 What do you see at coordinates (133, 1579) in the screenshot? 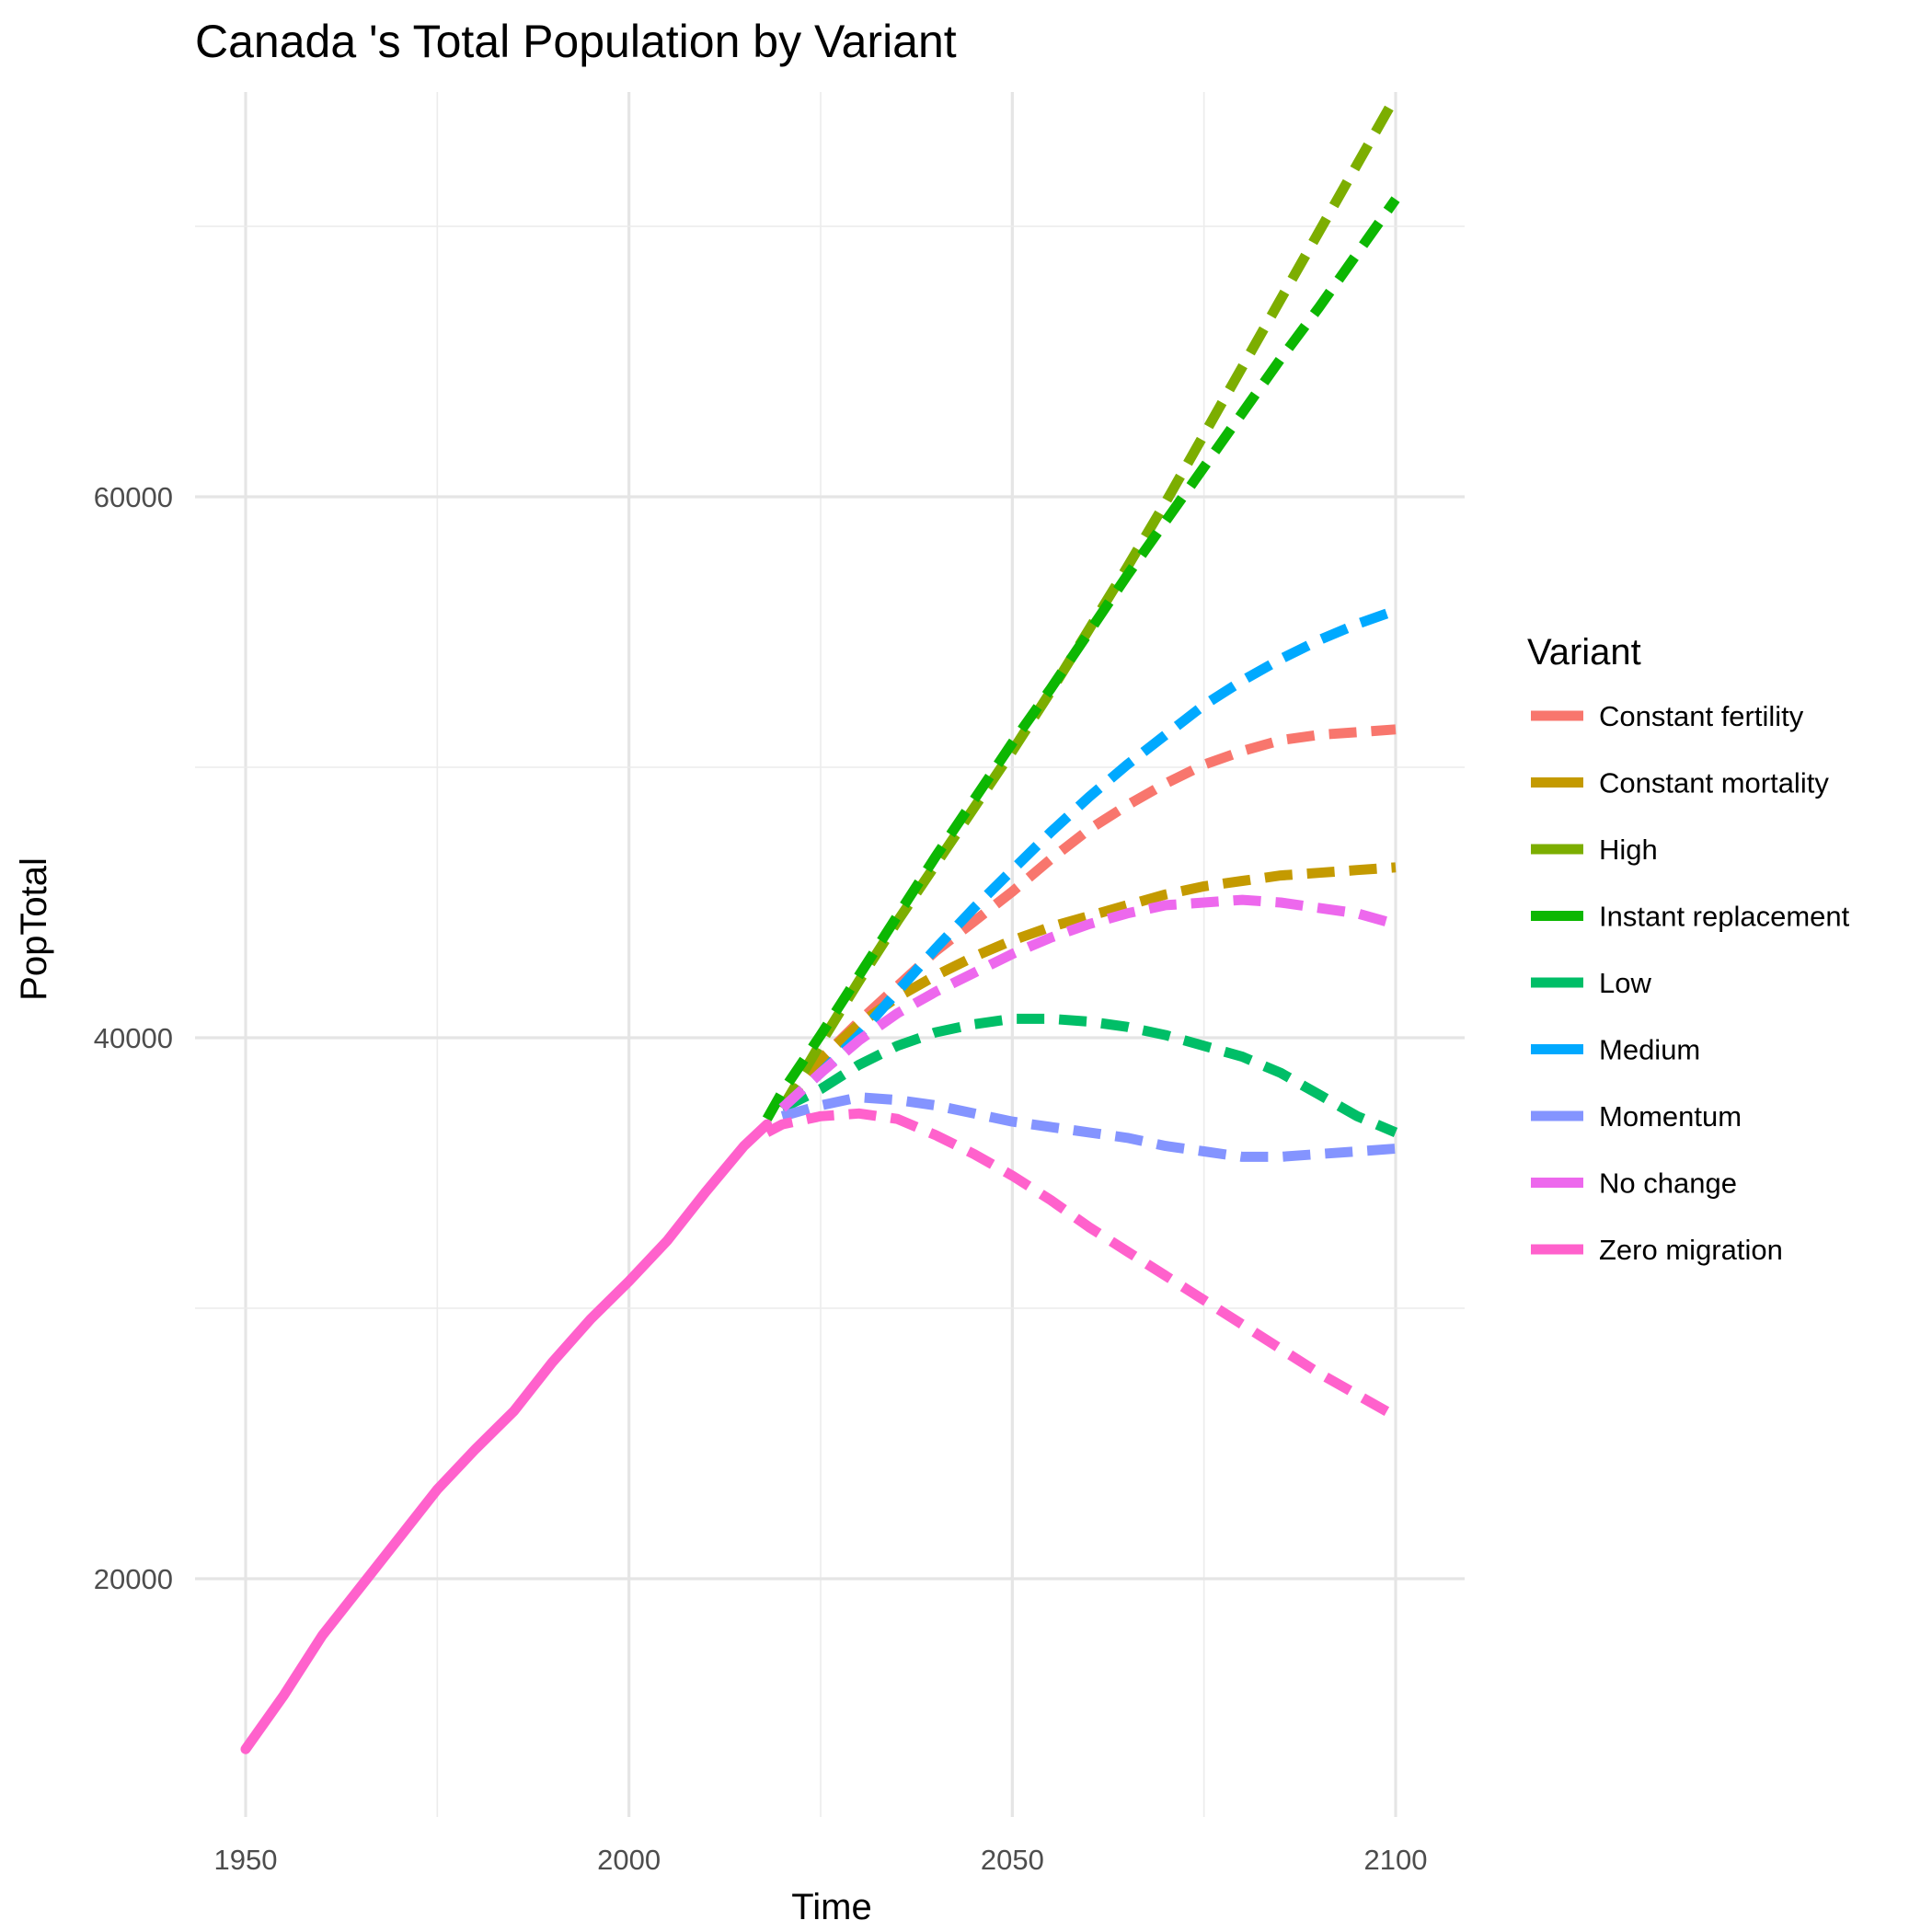
I see `y-tick-label: 20000` at bounding box center [133, 1579].